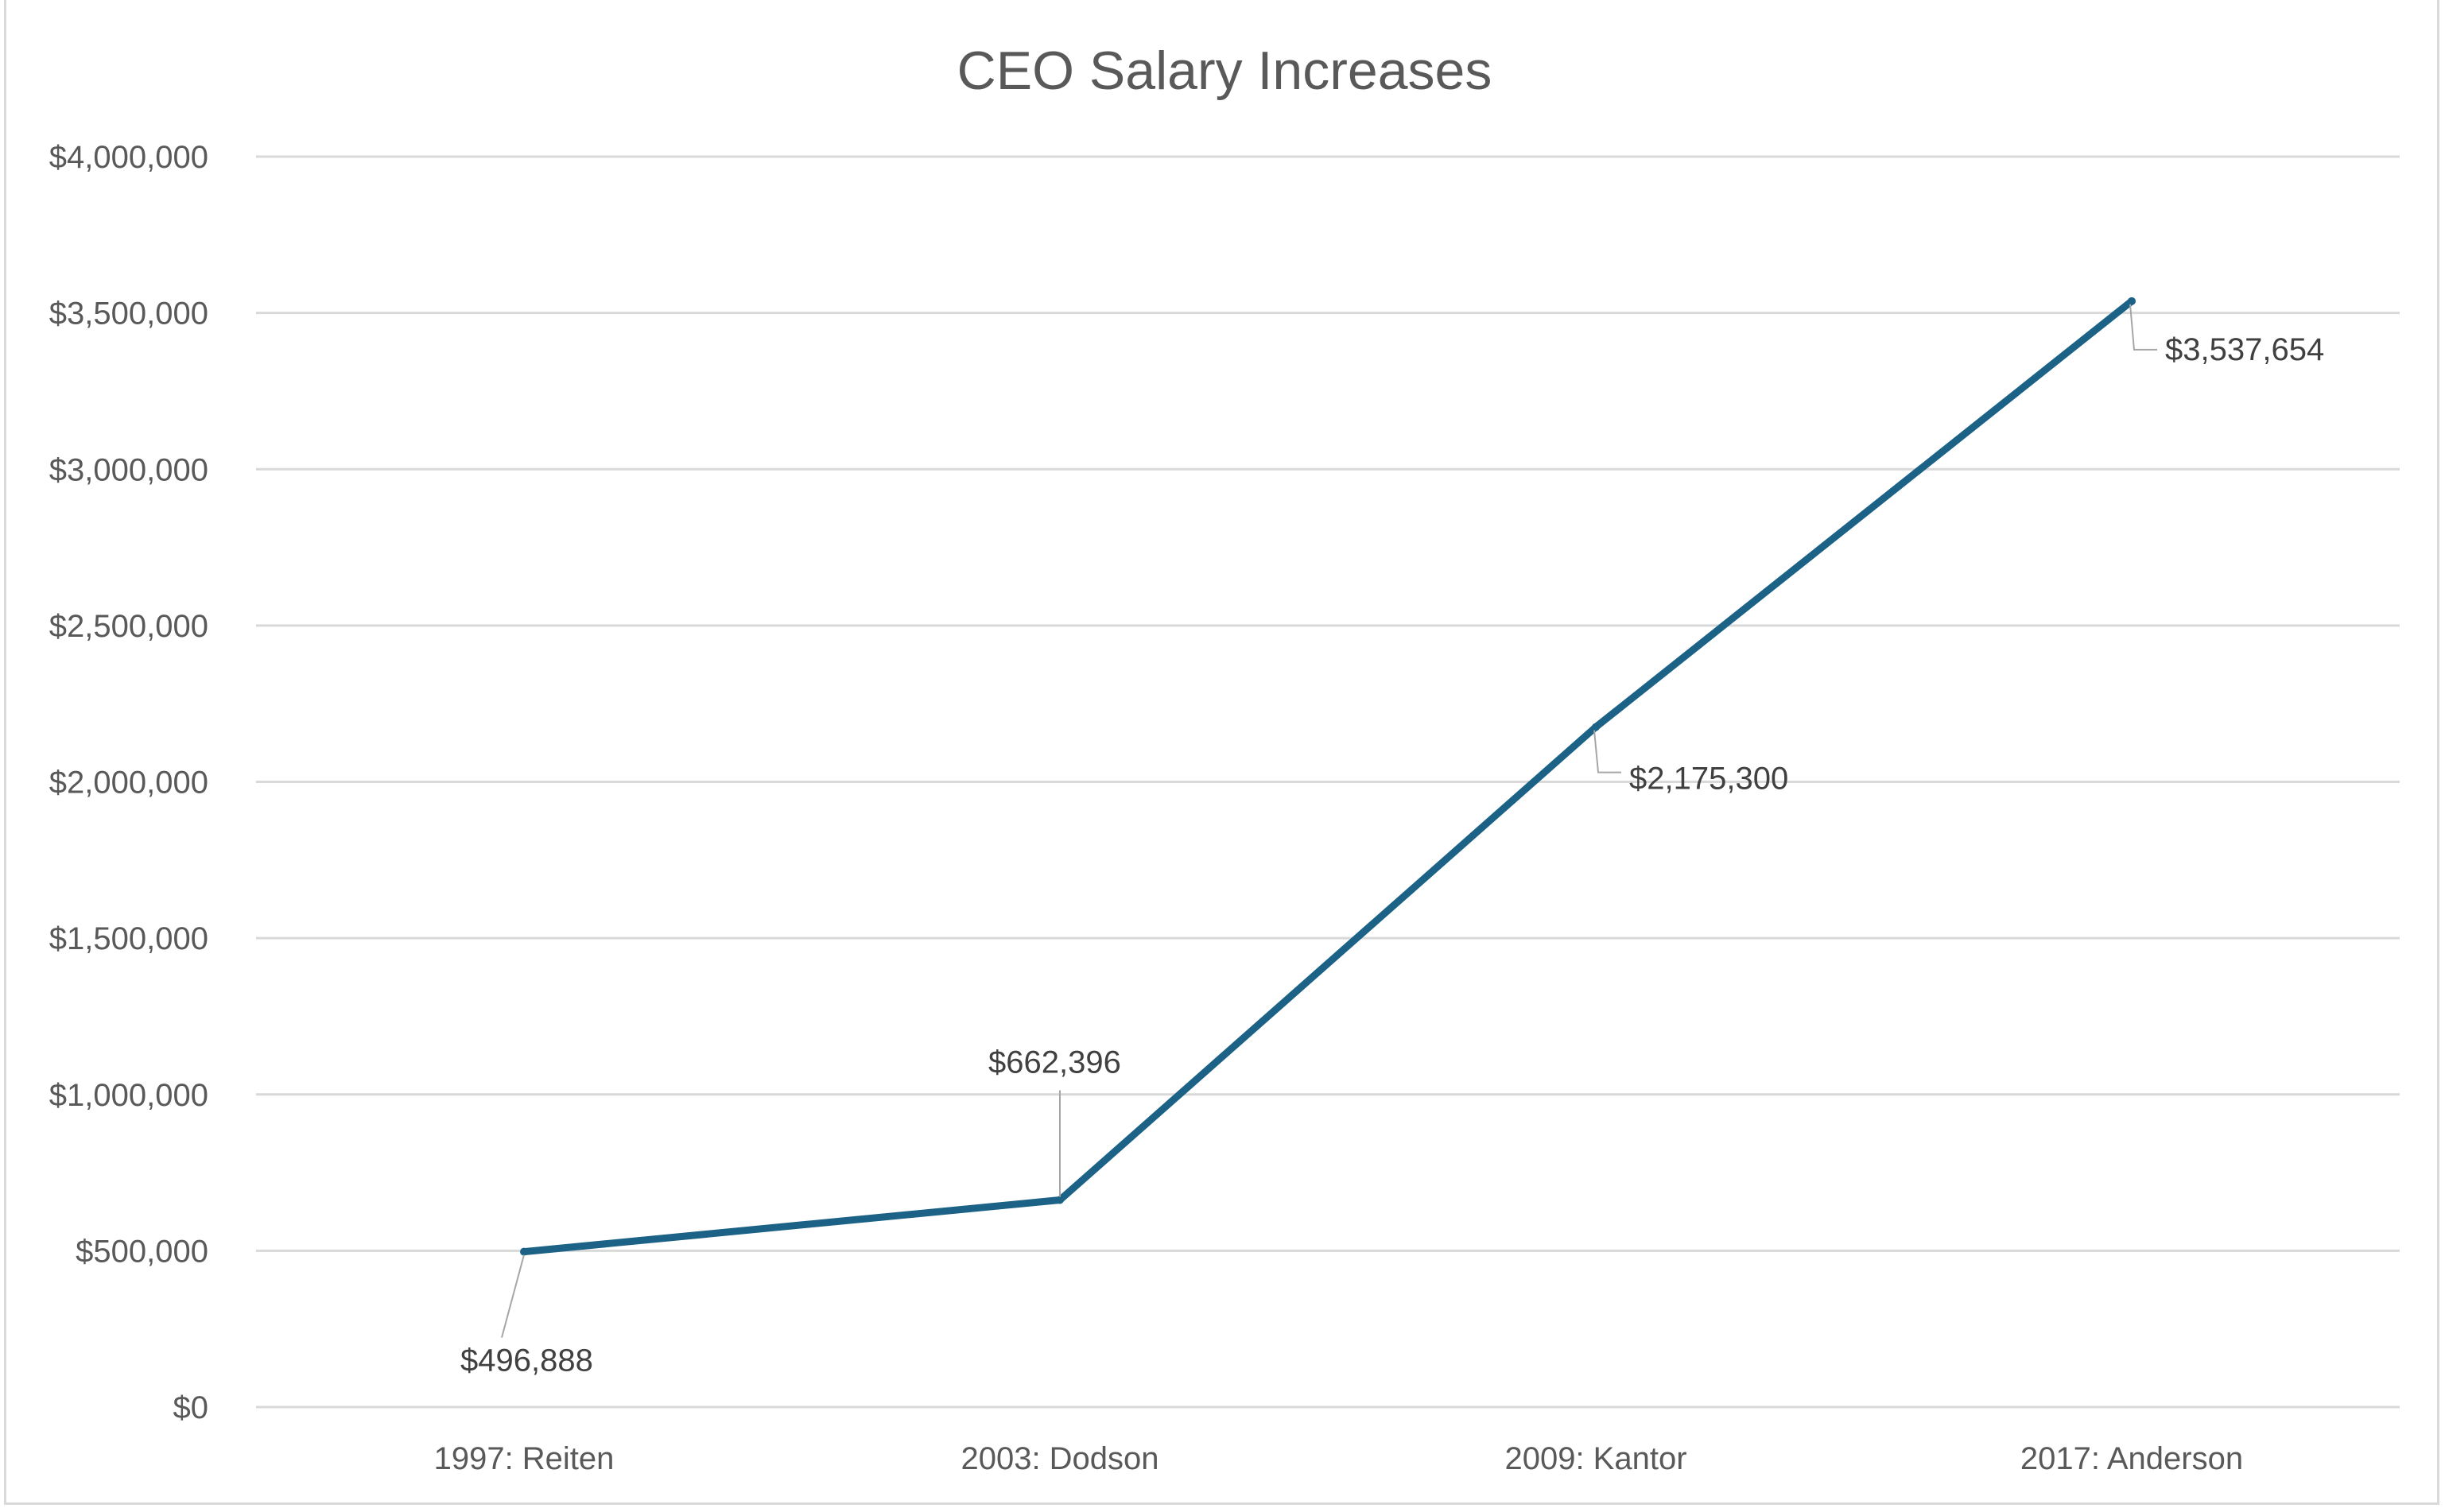 Image resolution: width=2445 pixels, height=1512 pixels. What do you see at coordinates (1595, 1459) in the screenshot?
I see `x-tick-label: 2009: Kantor` at bounding box center [1595, 1459].